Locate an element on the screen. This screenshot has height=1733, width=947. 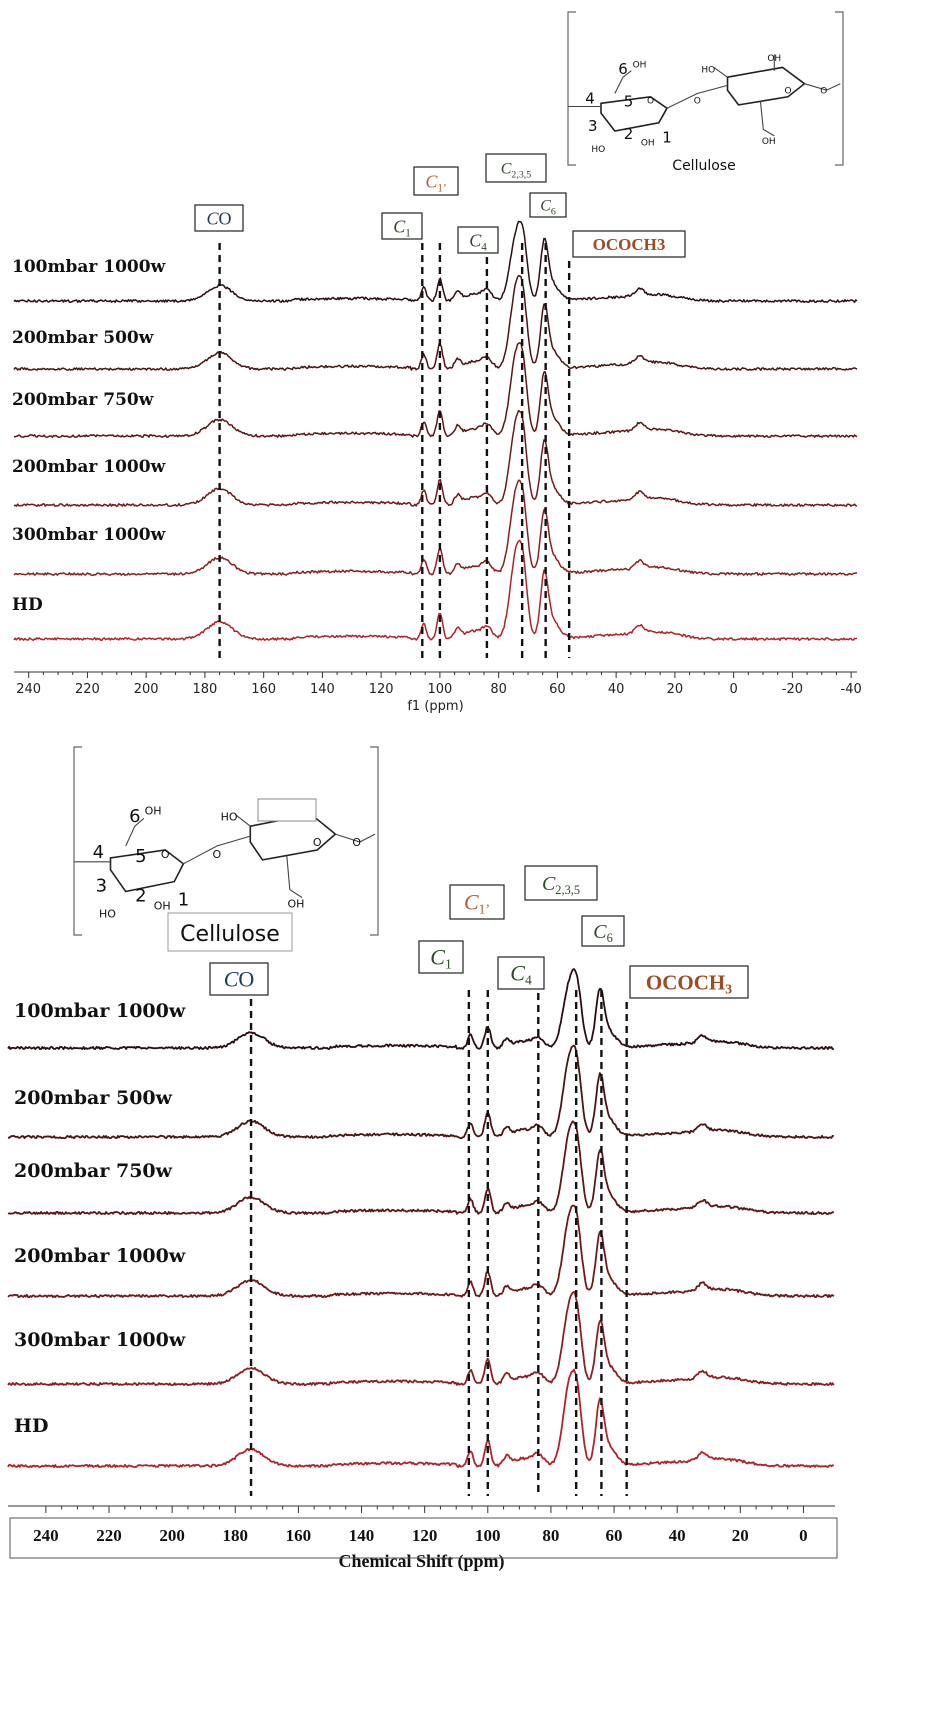
x-axis-title: Chemical Shift (ppm) is located at coordinates (422, 1561).